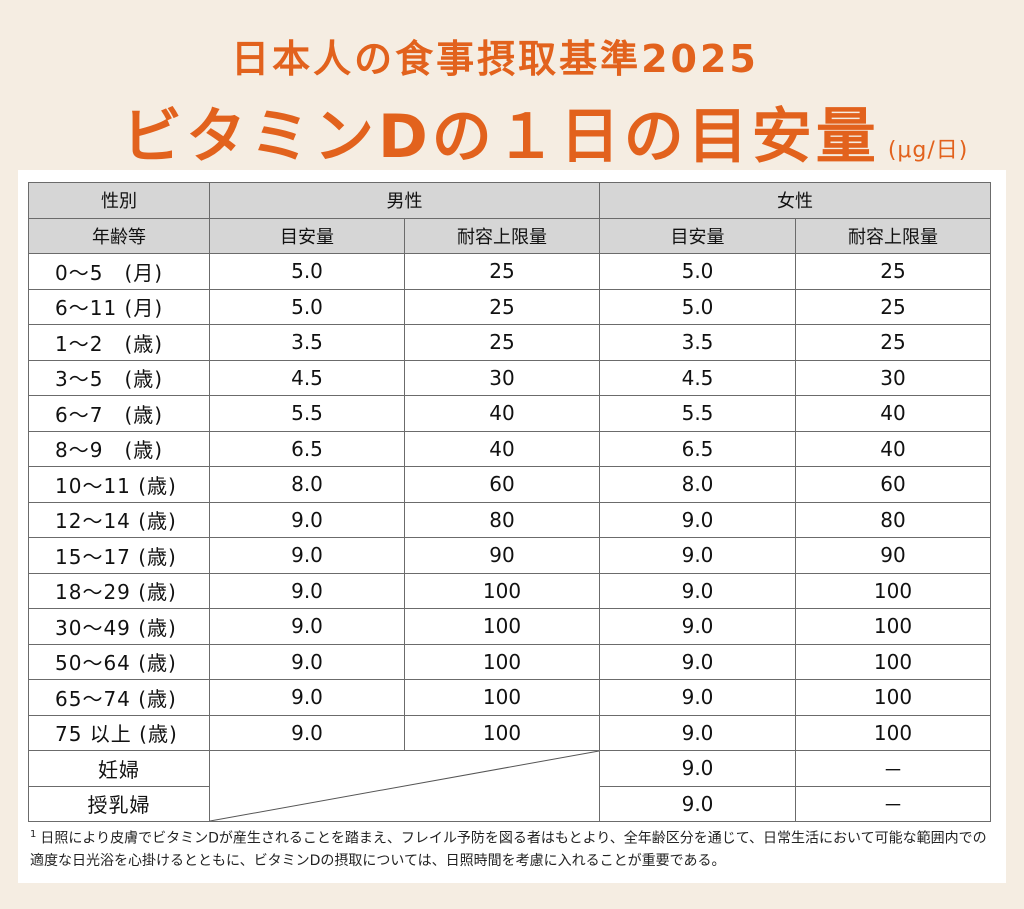 The height and width of the screenshot is (909, 1024). Describe the element at coordinates (119, 448) in the screenshot. I see `age-cell: 8～9 (歳)` at that location.